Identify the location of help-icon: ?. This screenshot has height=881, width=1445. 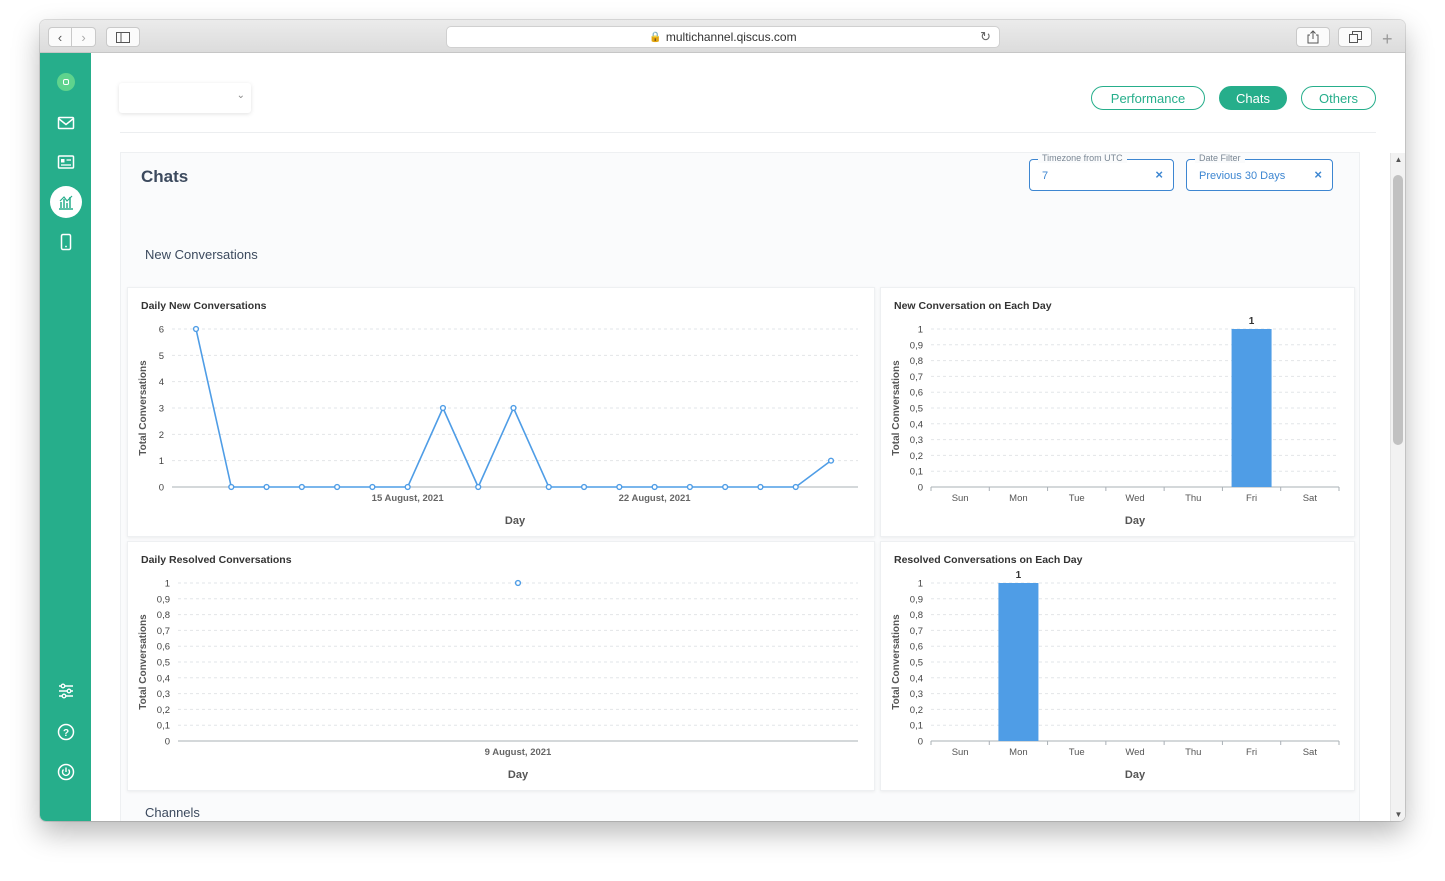
(65, 732).